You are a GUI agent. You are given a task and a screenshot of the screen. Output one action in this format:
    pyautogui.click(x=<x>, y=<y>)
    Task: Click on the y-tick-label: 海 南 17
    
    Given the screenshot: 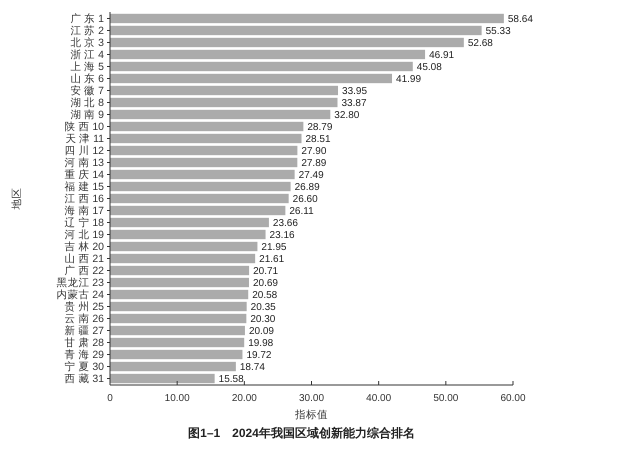 What is the action you would take?
    pyautogui.click(x=84, y=211)
    